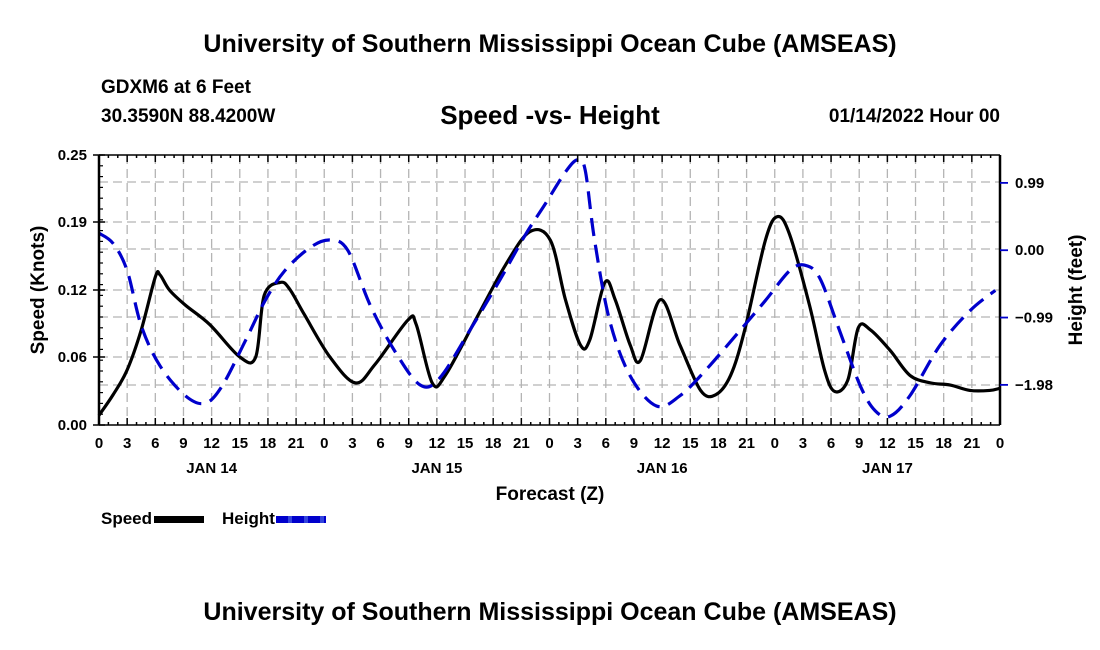 Image resolution: width=1100 pixels, height=650 pixels. I want to click on chart-subtitle: Speed -vs- Height, so click(550, 115).